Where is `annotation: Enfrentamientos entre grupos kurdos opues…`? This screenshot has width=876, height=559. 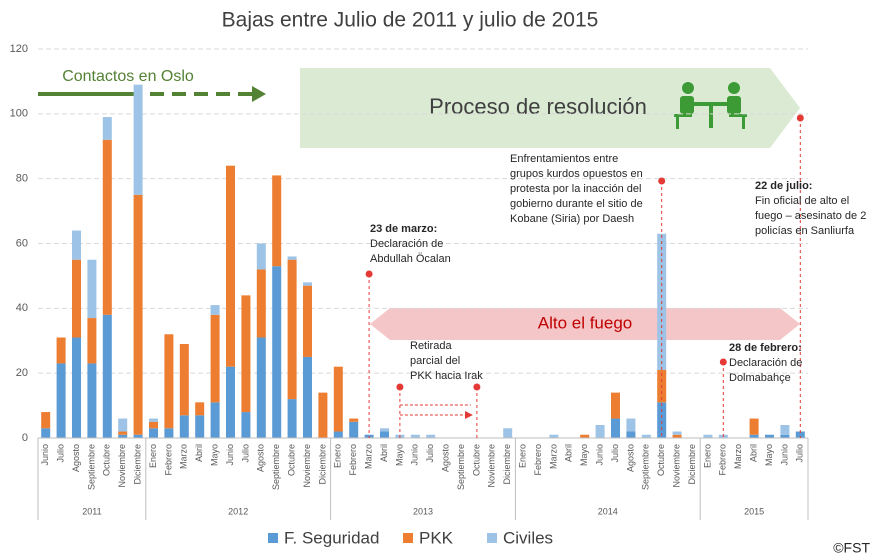
annotation: Enfrentamientos entre grupos kurdos opues… is located at coordinates (576, 189).